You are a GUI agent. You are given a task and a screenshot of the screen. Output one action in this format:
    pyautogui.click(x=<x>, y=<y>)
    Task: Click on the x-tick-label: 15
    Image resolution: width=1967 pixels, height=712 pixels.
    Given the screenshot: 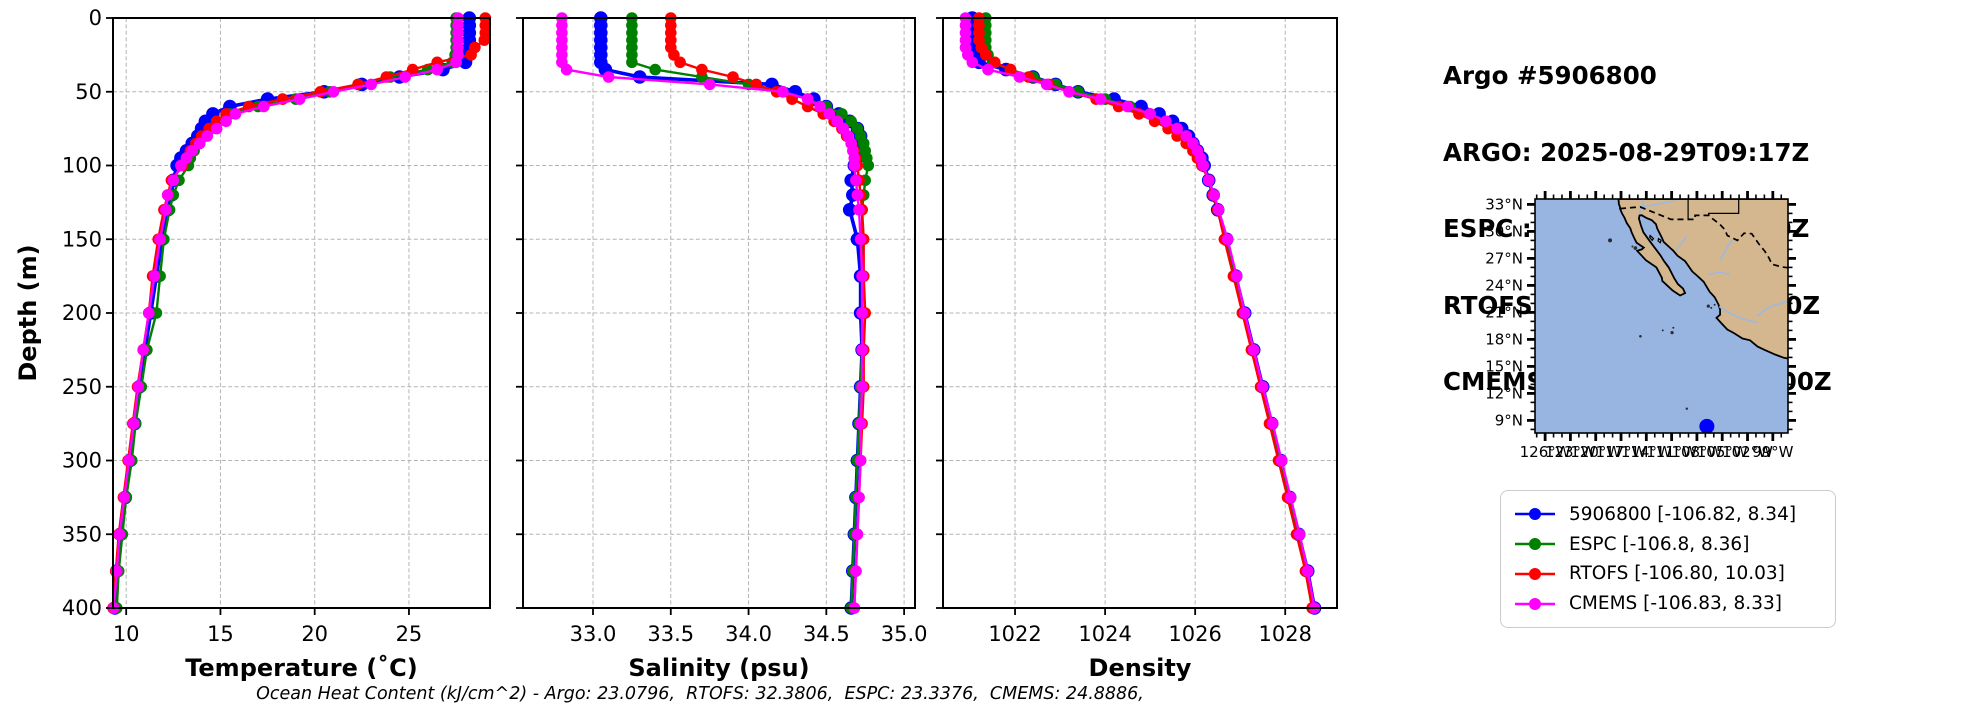 What is the action you would take?
    pyautogui.click(x=220, y=634)
    